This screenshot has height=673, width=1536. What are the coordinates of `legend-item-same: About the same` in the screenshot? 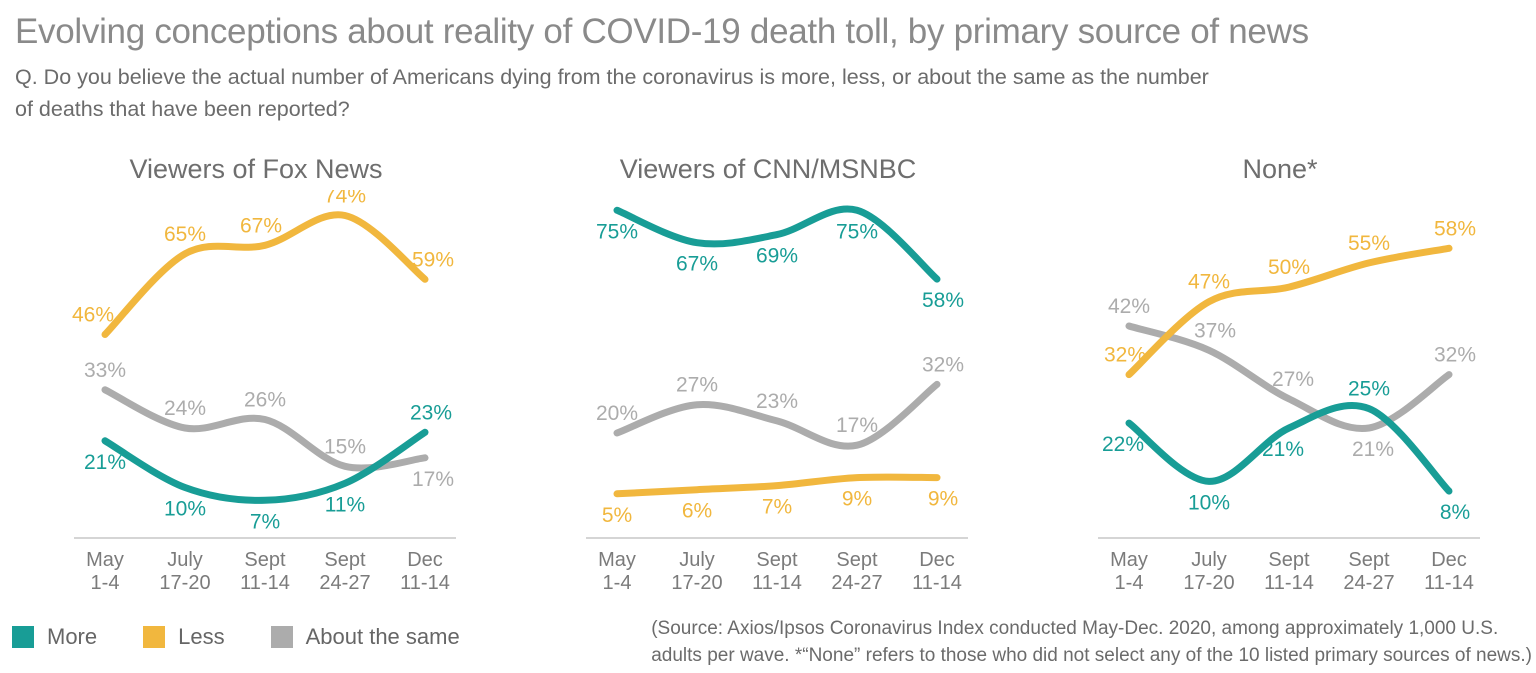 It's located at (365, 636).